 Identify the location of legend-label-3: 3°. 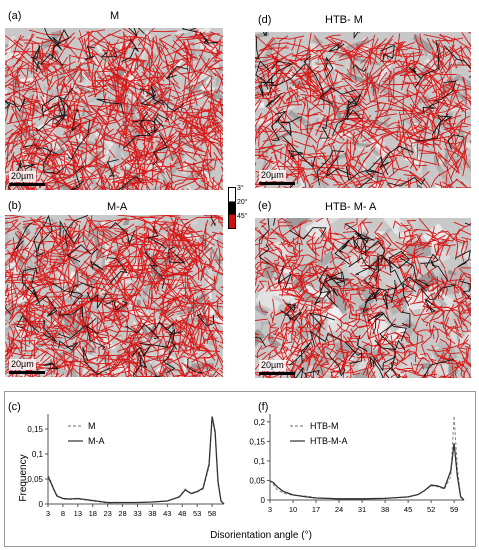
(240, 188).